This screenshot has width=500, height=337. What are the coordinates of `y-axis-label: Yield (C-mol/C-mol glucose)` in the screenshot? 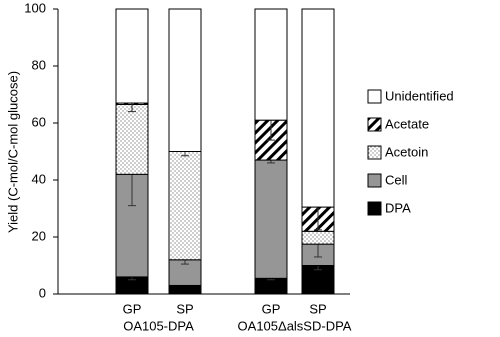 It's located at (12, 152).